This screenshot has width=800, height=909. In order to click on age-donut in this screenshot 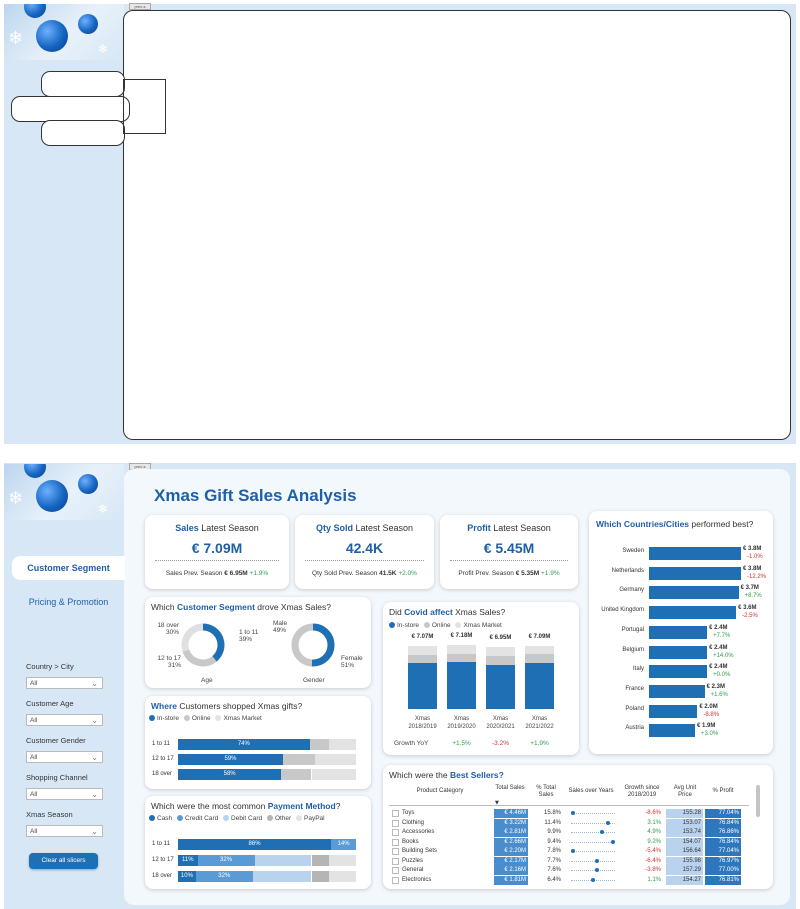, I will do `click(203, 645)`.